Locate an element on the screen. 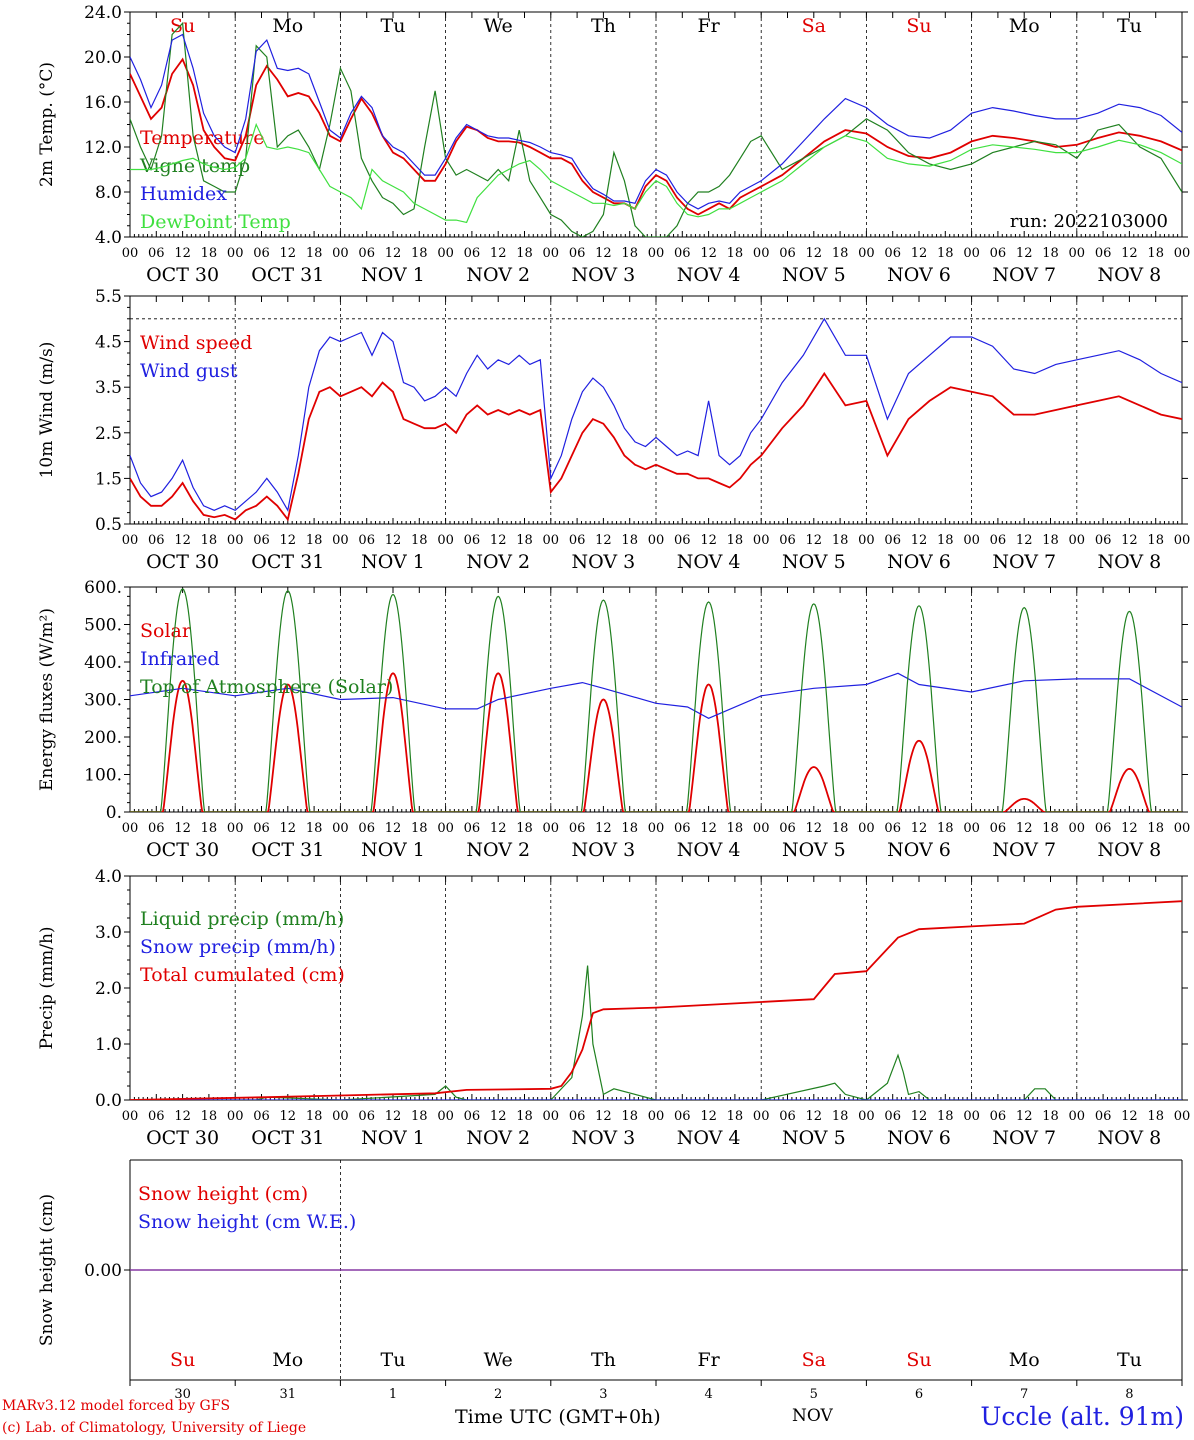 This screenshot has width=1194, height=1440. series-wind-speed is located at coordinates (656, 446).